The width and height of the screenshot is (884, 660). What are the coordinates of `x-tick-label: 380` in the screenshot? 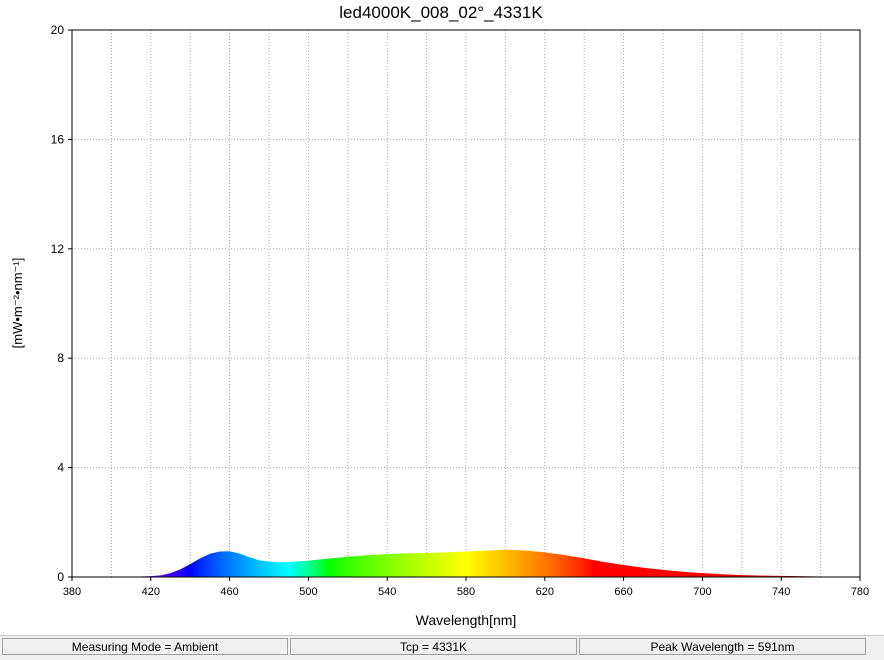 It's located at (72, 592).